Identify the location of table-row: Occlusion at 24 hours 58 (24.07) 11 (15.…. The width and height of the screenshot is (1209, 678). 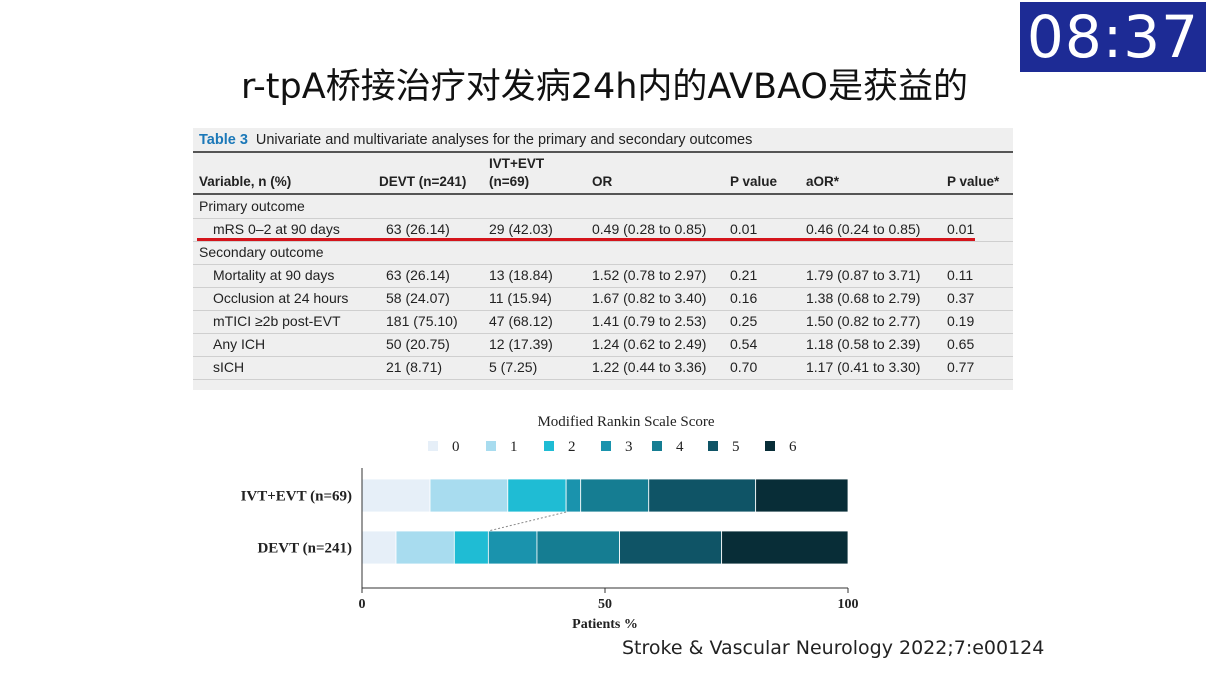
(603, 299).